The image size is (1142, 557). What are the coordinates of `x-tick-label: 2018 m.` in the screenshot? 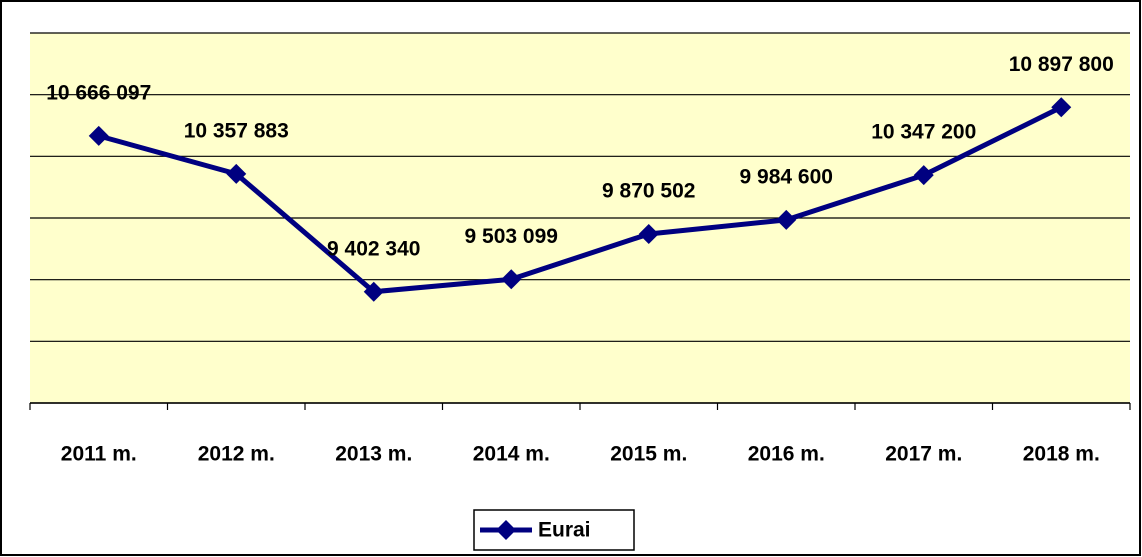 It's located at (1061, 454).